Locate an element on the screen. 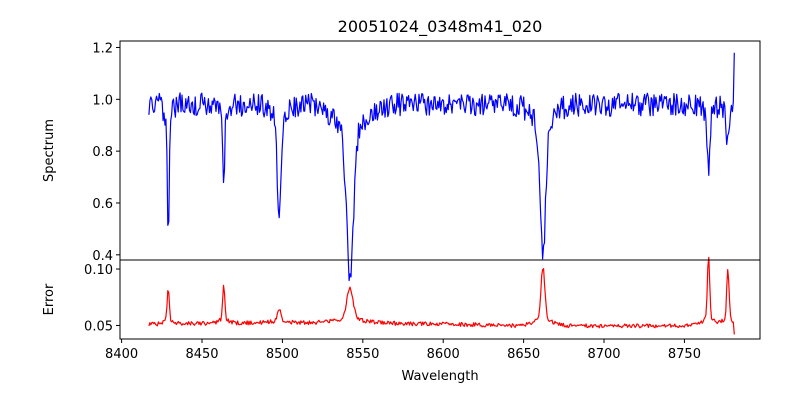  error-y-tick-label: 0.10 is located at coordinates (98, 270).